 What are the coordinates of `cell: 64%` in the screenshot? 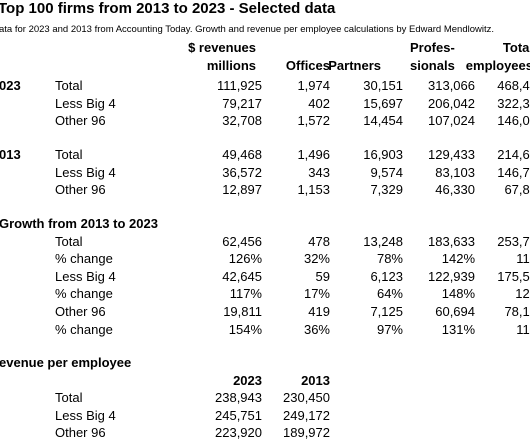 It's located at (389, 294).